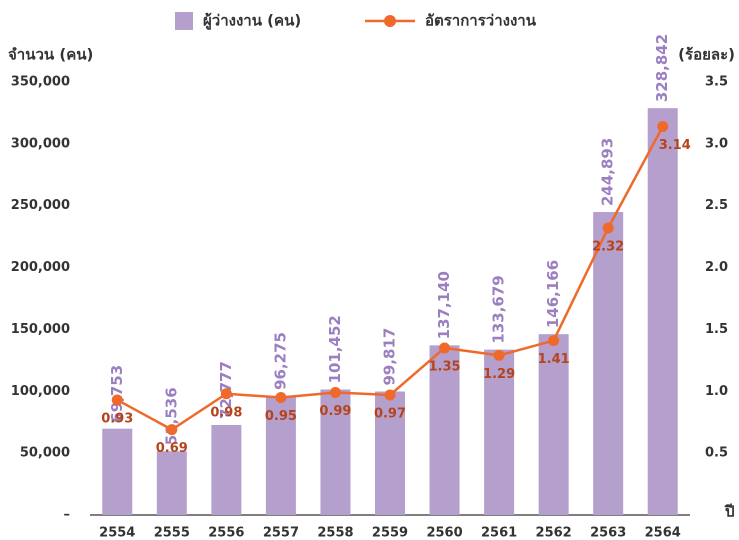 The width and height of the screenshot is (739, 540). Describe the element at coordinates (716, 143) in the screenshot. I see `y2-tick-label: 3.0` at that location.